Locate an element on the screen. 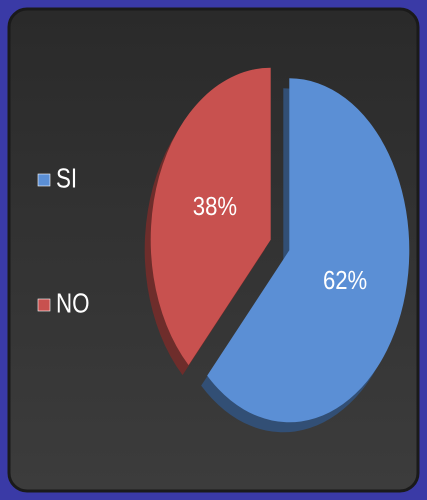 This screenshot has height=500, width=427. legend-label: NO is located at coordinates (73, 303).